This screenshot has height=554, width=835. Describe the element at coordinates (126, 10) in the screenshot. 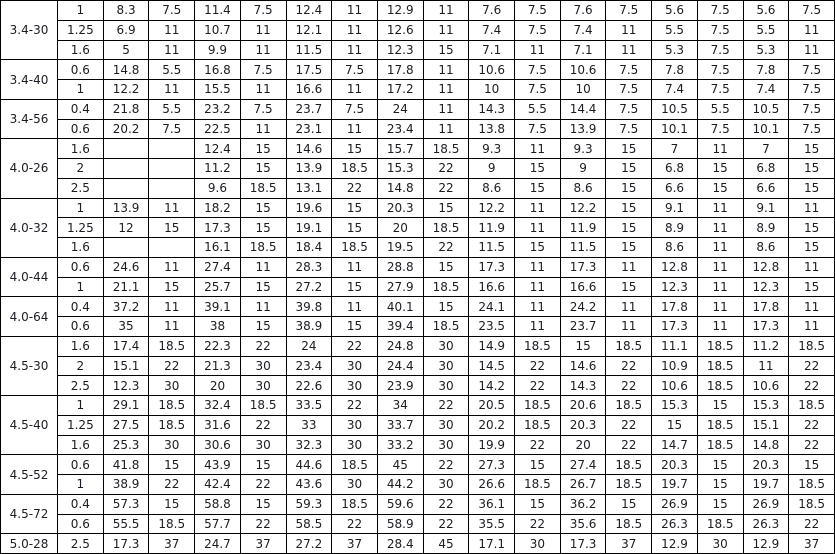

I see `value-cell: 8.3` at that location.